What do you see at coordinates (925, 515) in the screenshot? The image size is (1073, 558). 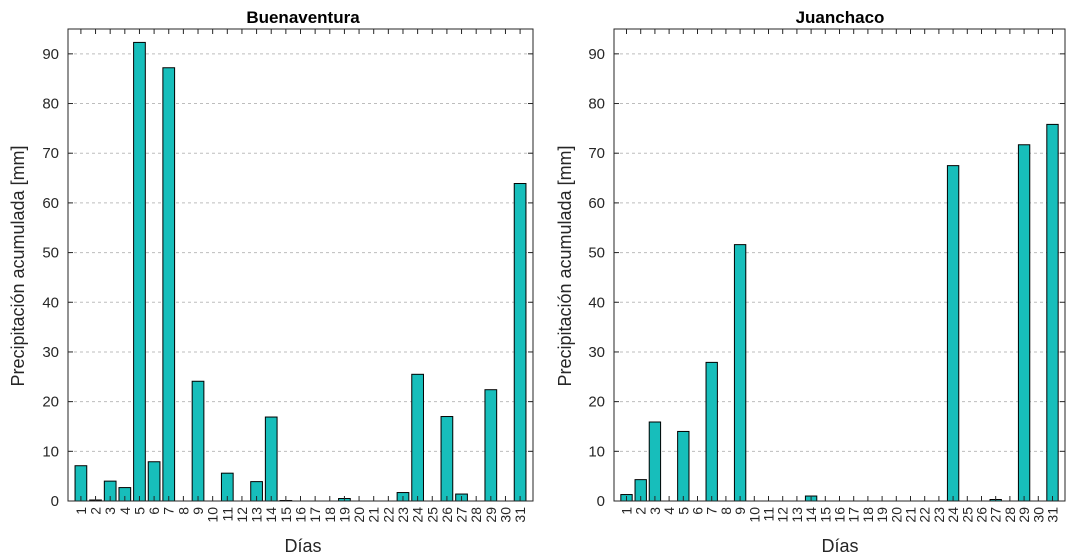 I see `x-tick-label: 22` at bounding box center [925, 515].